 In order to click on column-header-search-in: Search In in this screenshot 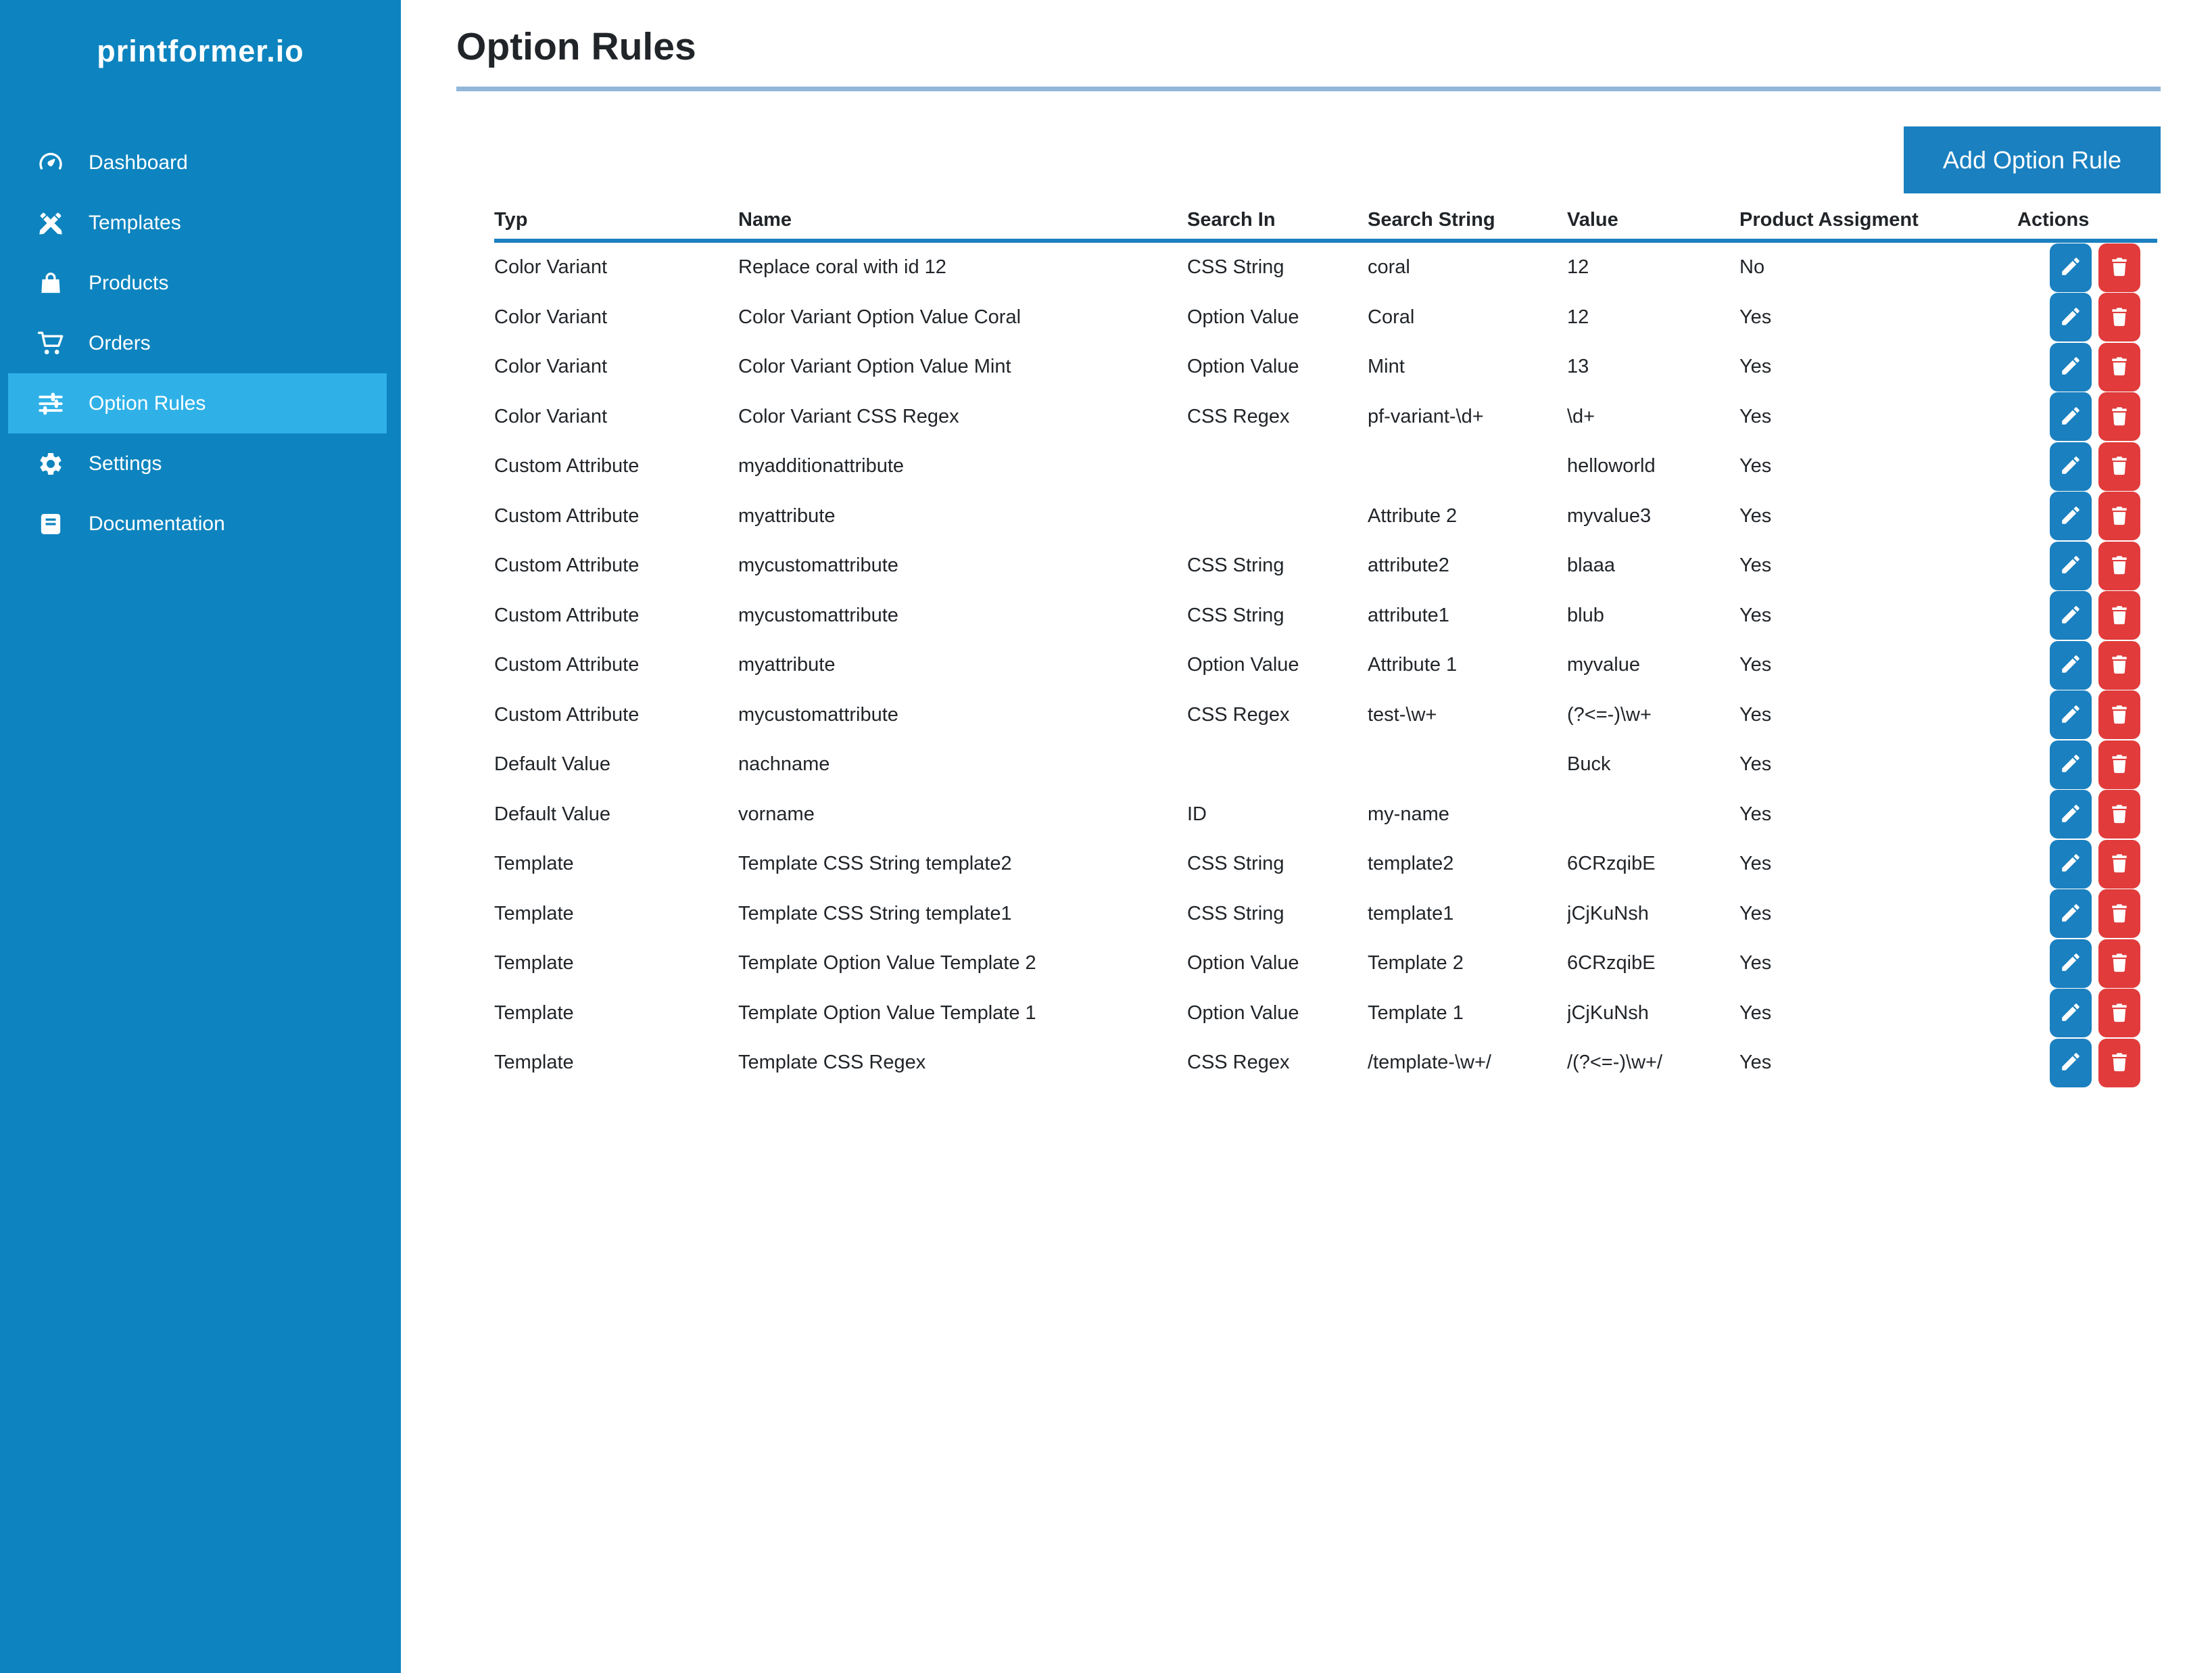, I will do `click(1278, 222)`.